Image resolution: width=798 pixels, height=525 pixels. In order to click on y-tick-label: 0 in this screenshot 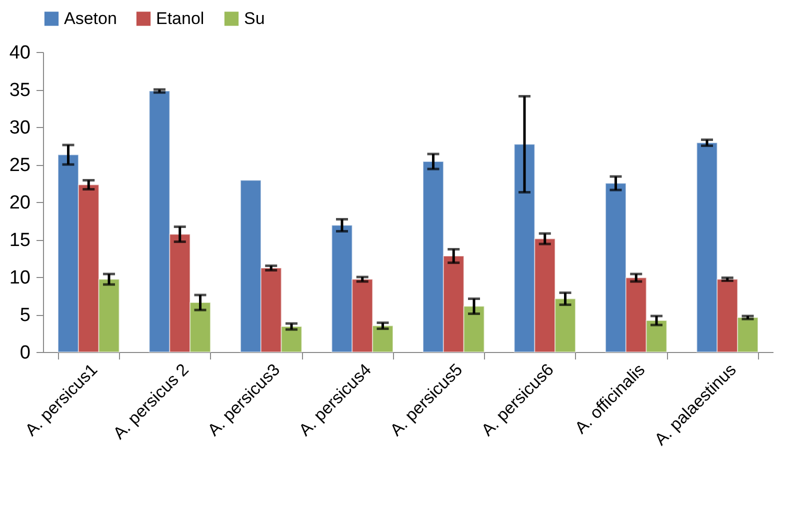, I will do `click(25, 353)`.